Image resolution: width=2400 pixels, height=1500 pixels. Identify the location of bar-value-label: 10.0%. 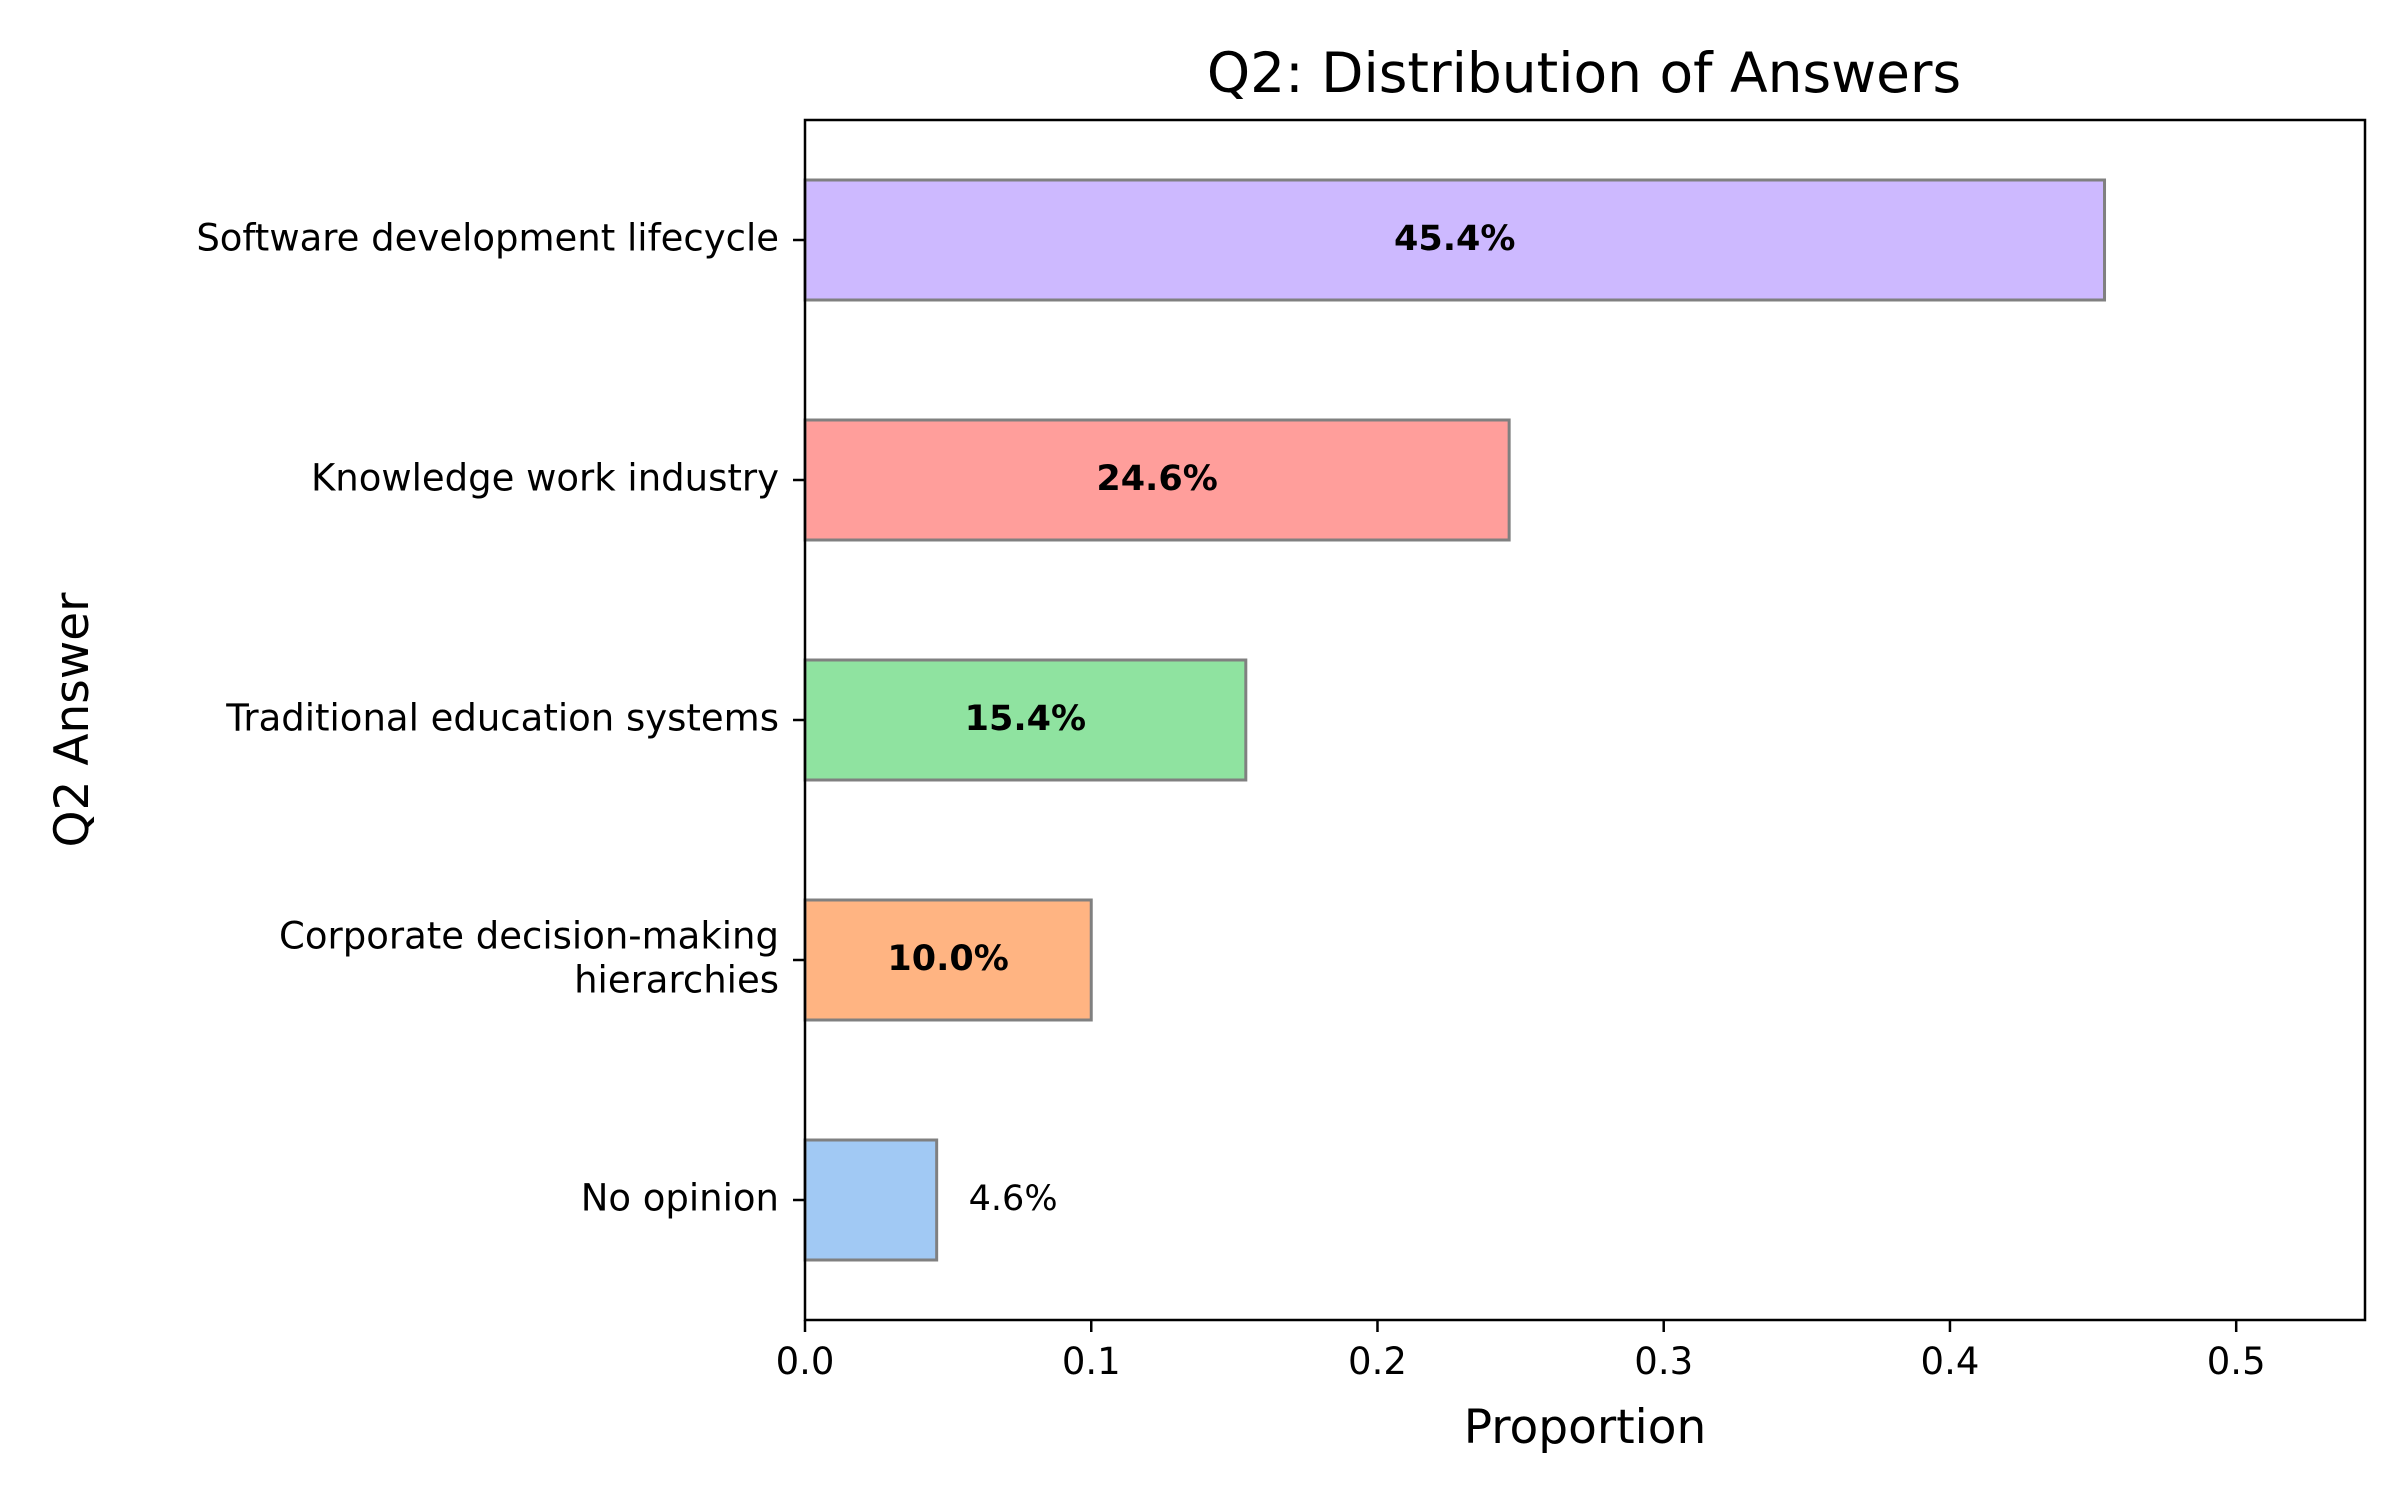
(947, 959).